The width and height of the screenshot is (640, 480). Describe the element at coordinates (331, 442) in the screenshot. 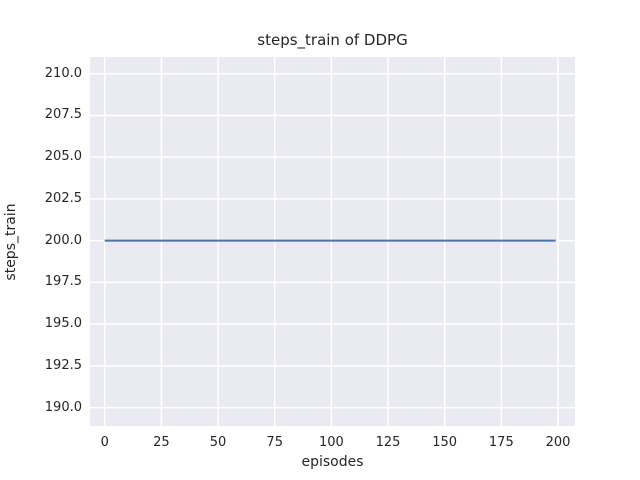

I see `x-tick-label: 100` at that location.